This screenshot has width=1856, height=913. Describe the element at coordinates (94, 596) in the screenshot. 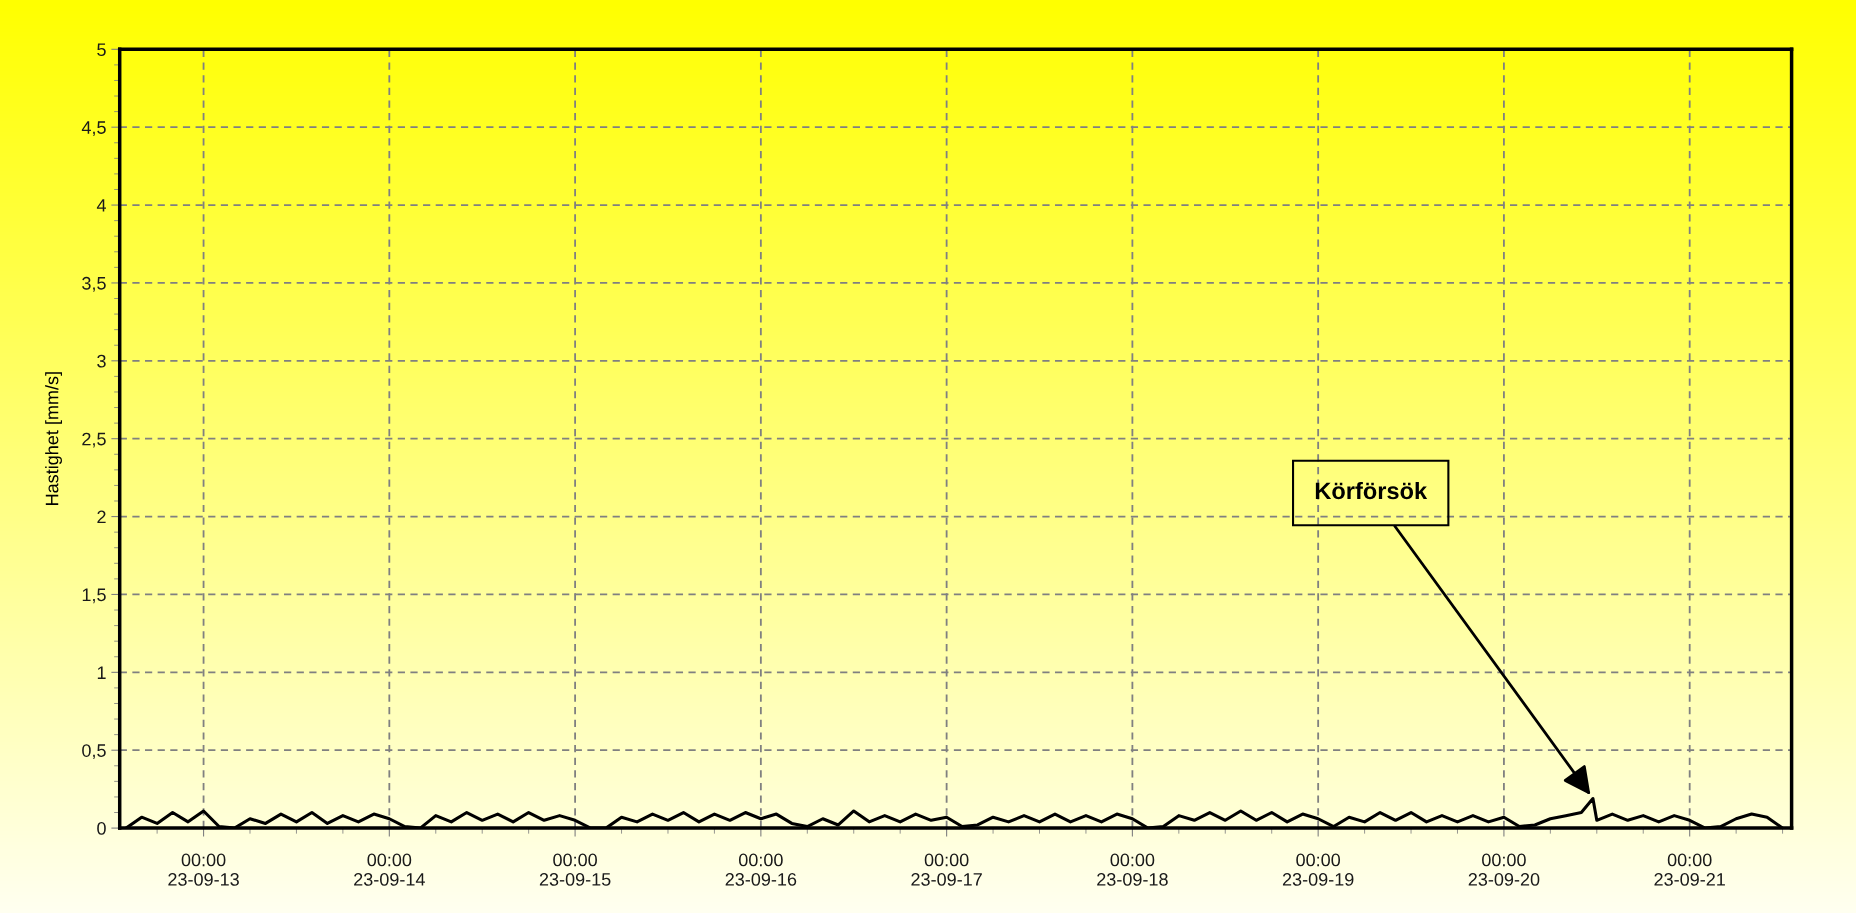

I see `y-tick-label: 1,5` at that location.